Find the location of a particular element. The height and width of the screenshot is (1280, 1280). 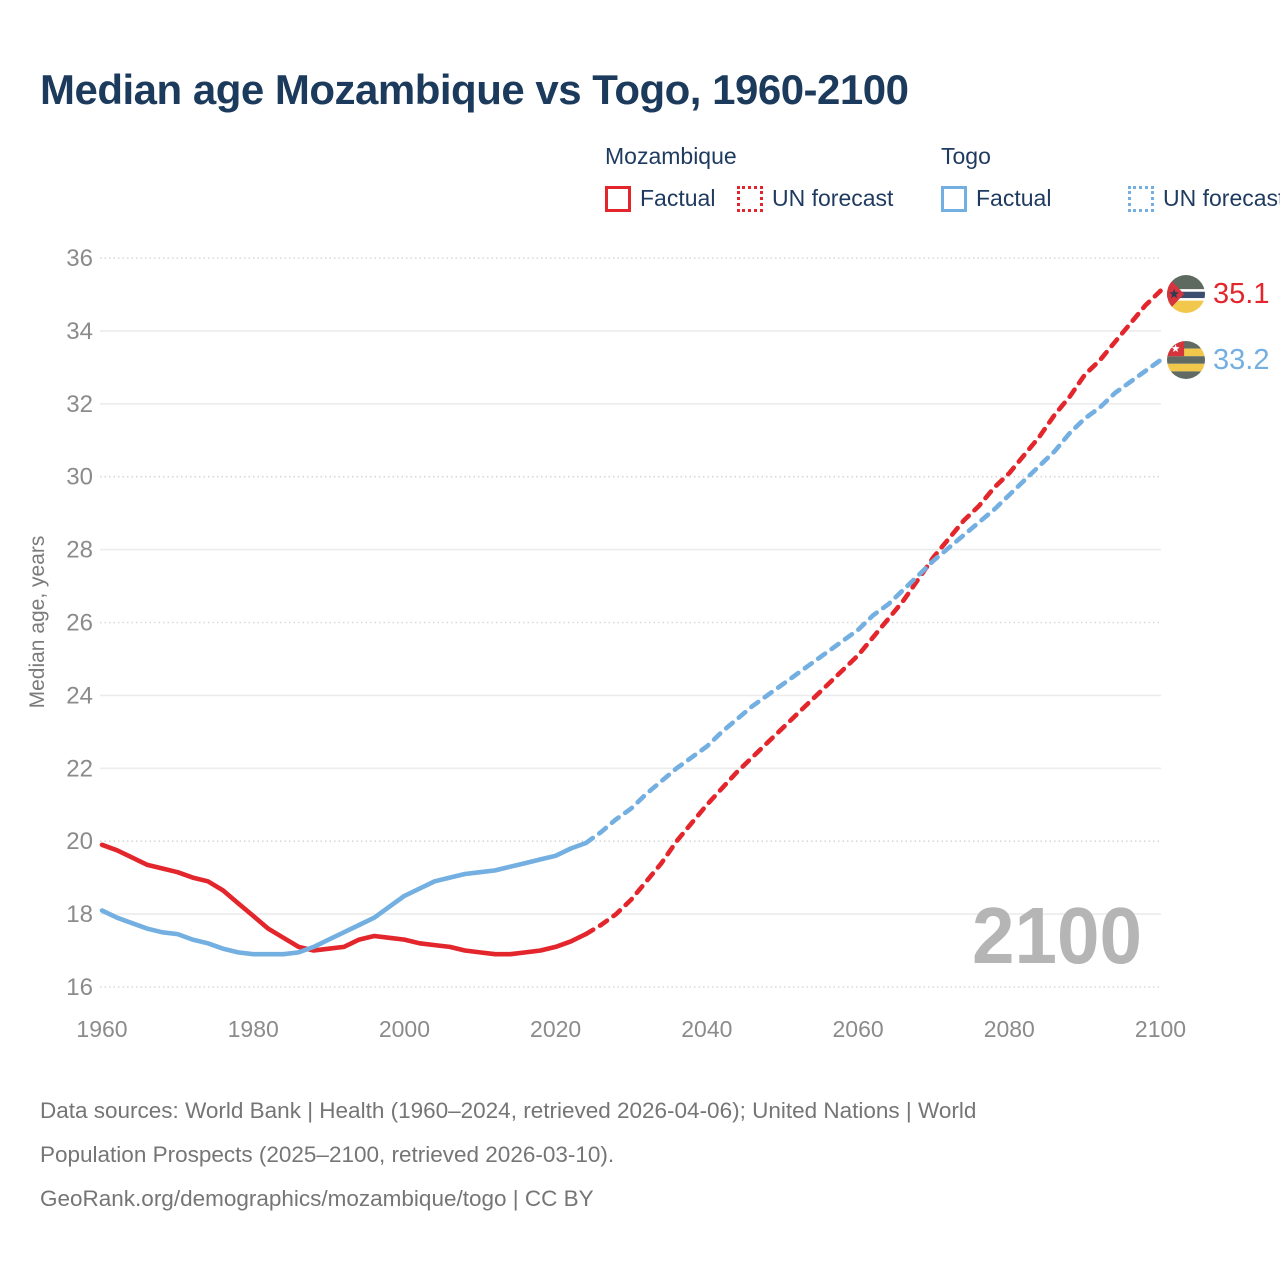

x-tick-label: 2040 is located at coordinates (706, 1029).